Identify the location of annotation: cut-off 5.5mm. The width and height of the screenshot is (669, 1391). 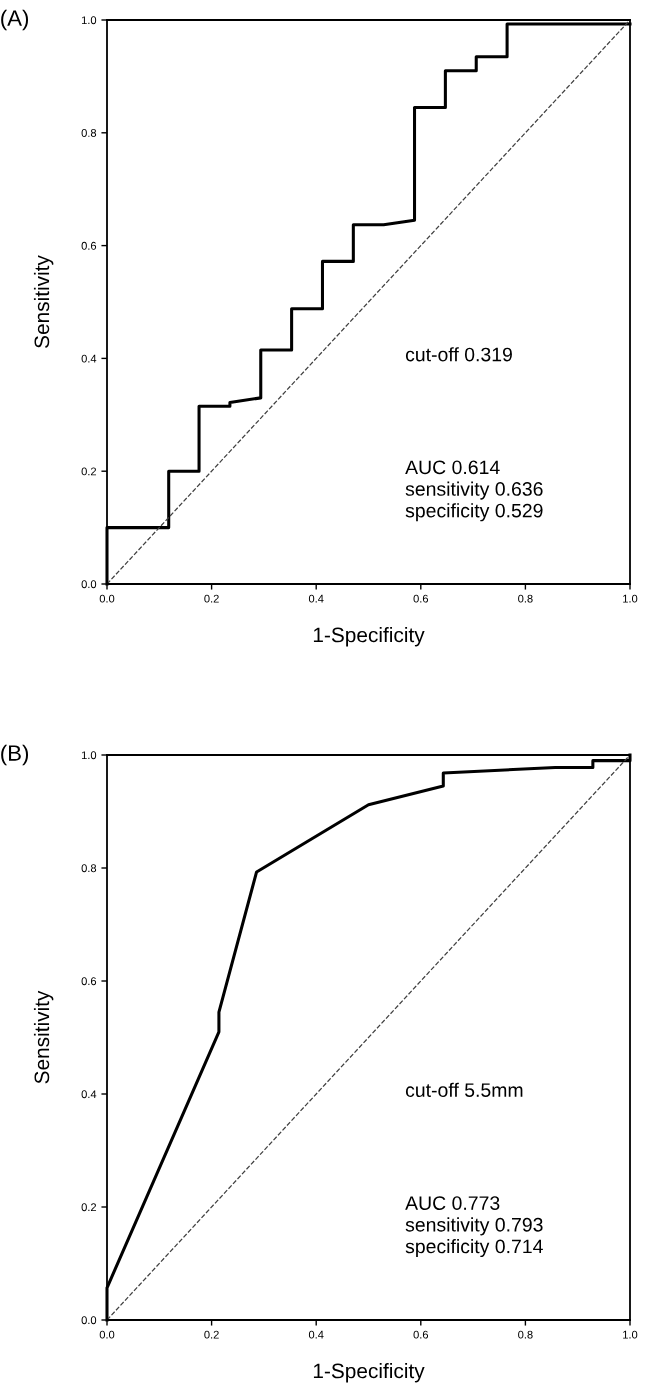
(464, 1089).